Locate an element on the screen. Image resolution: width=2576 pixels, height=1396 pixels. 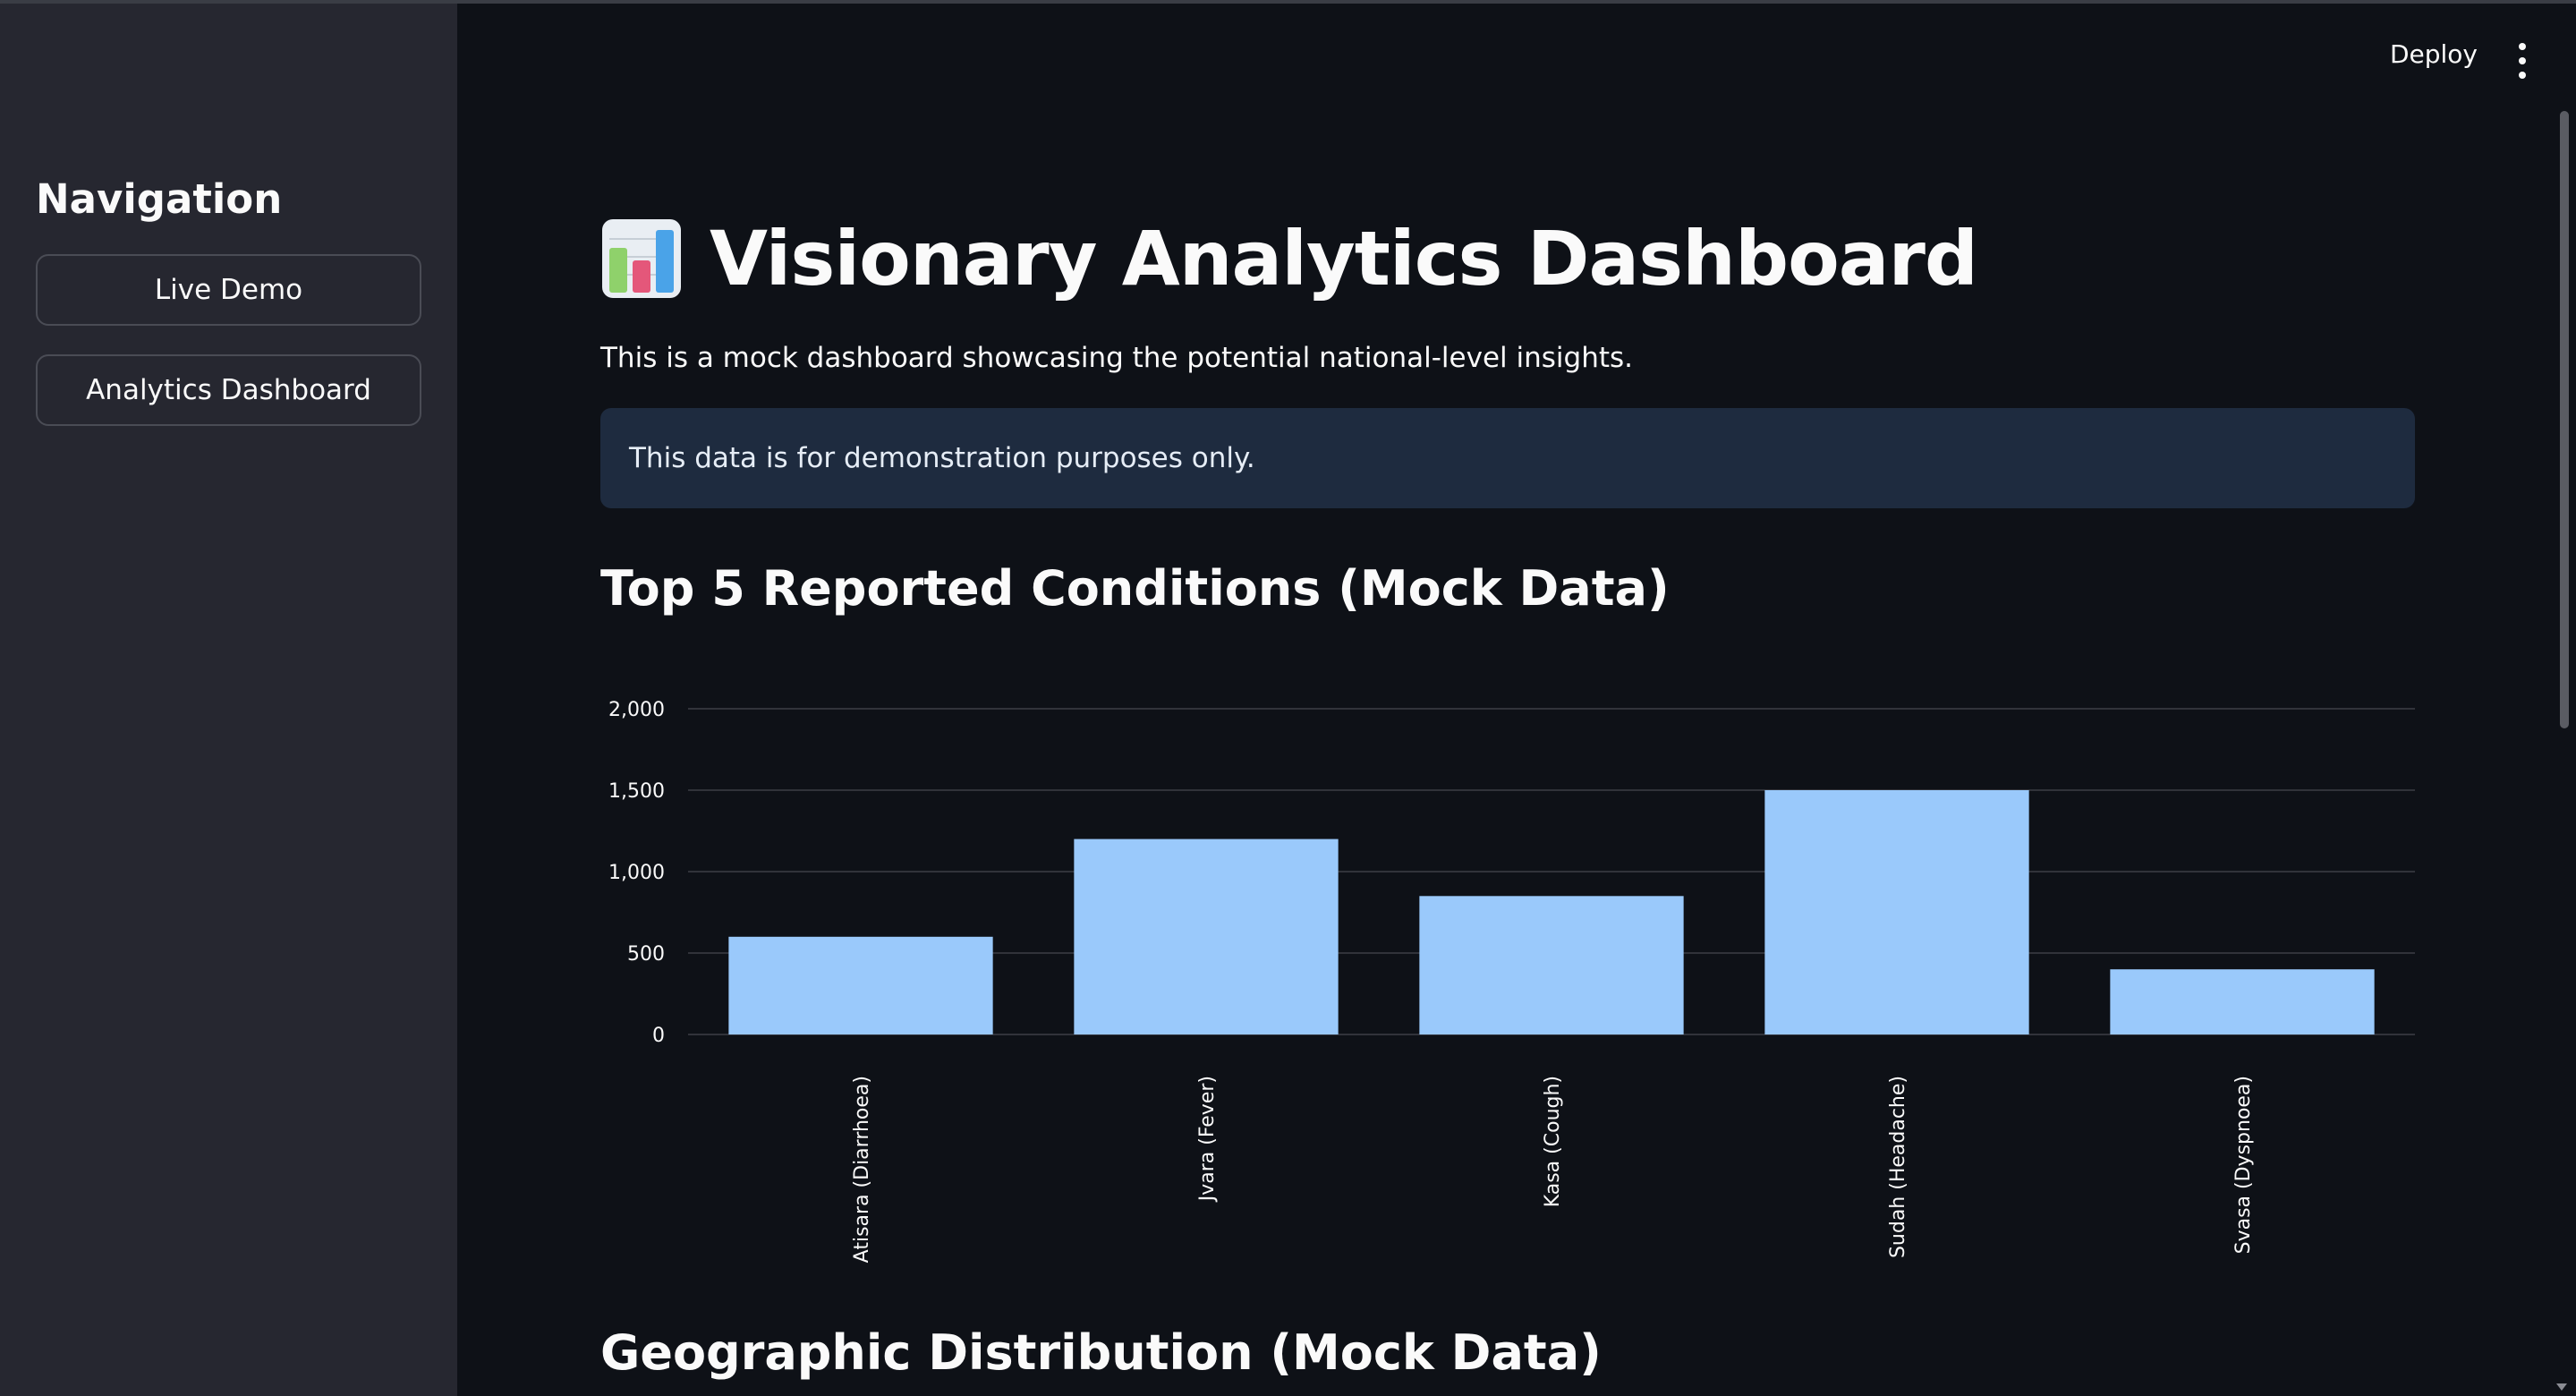
section-title-geographic: Geographic Distribution (Mock Data) is located at coordinates (1101, 1352).